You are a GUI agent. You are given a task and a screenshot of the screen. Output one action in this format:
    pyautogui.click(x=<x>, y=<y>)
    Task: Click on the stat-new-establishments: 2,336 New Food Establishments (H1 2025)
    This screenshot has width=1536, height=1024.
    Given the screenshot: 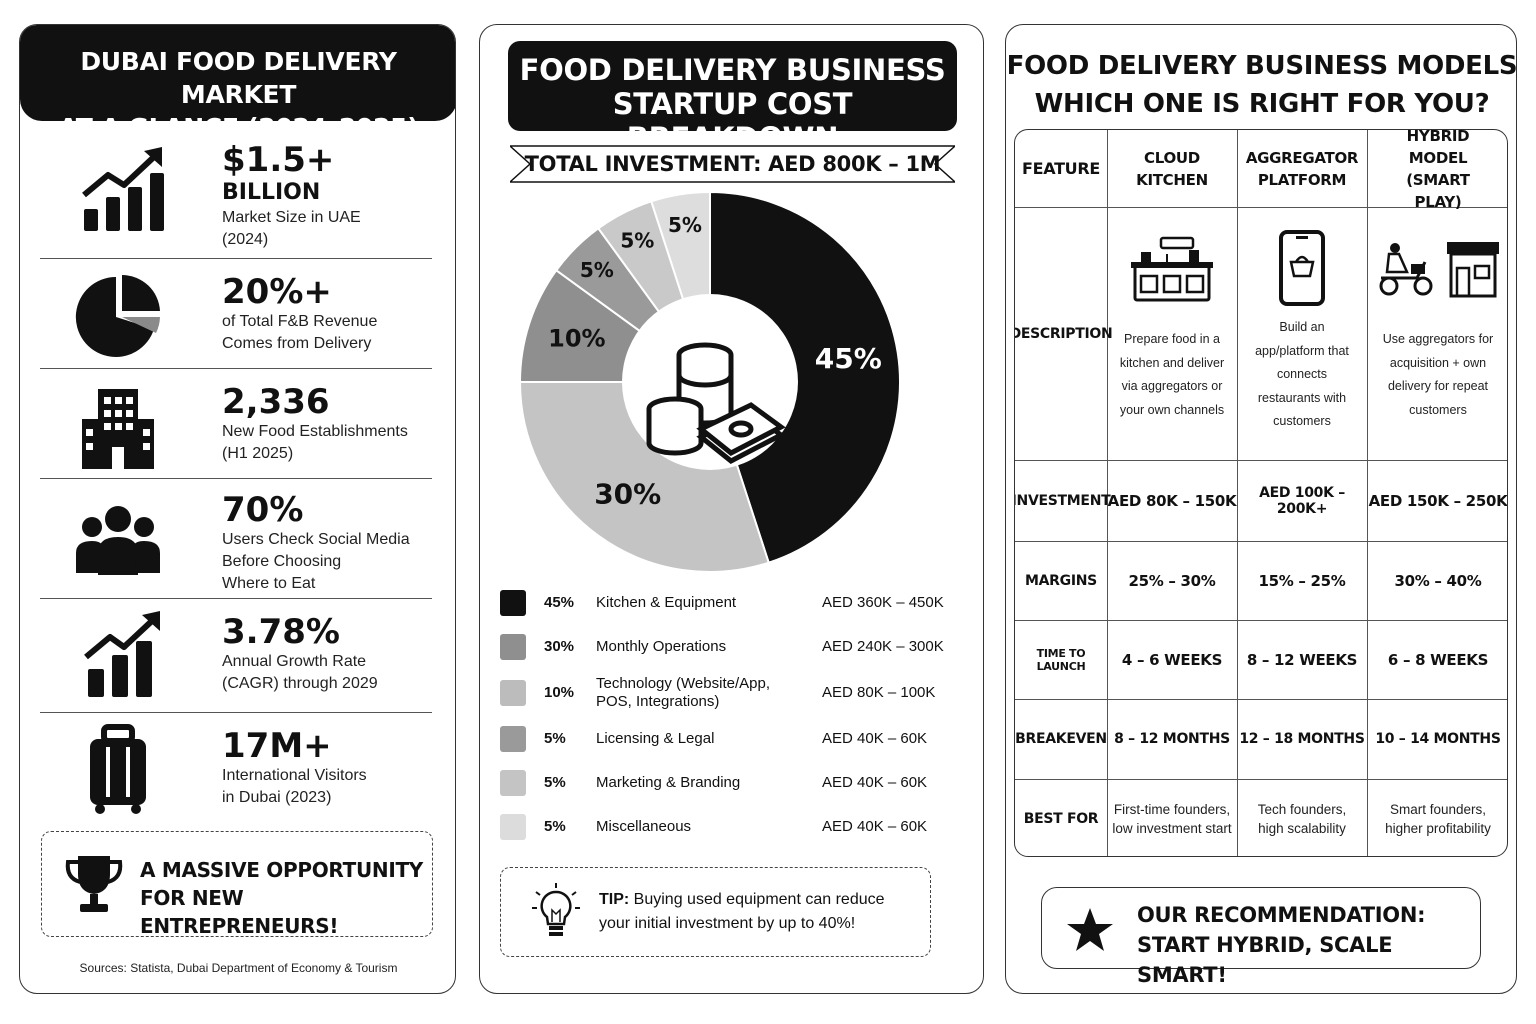 What is the action you would take?
    pyautogui.click(x=236, y=424)
    